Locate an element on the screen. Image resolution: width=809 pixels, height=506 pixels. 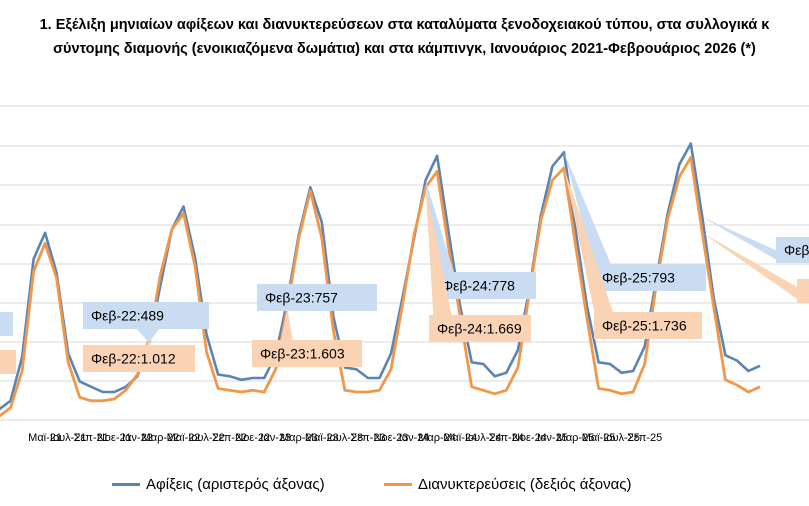
data-label-4: Φεβ-24:778 is located at coordinates (478, 286).